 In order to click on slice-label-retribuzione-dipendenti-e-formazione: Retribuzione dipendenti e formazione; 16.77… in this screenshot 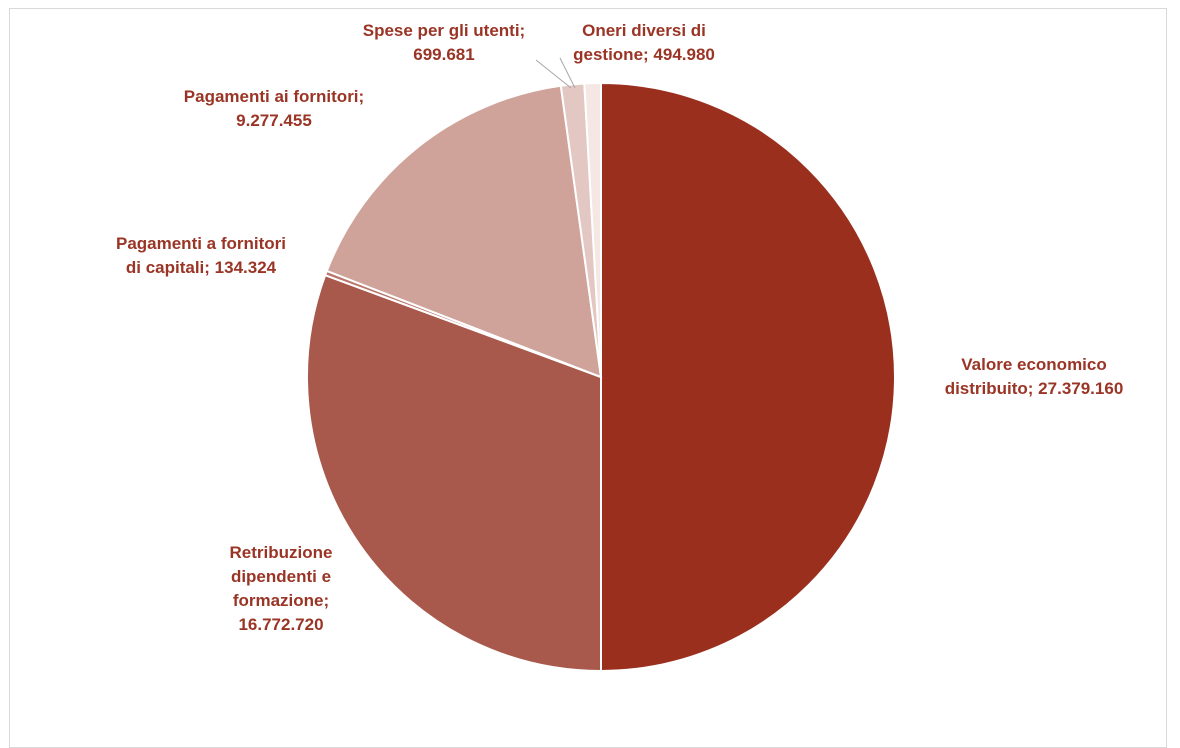, I will do `click(281, 588)`.